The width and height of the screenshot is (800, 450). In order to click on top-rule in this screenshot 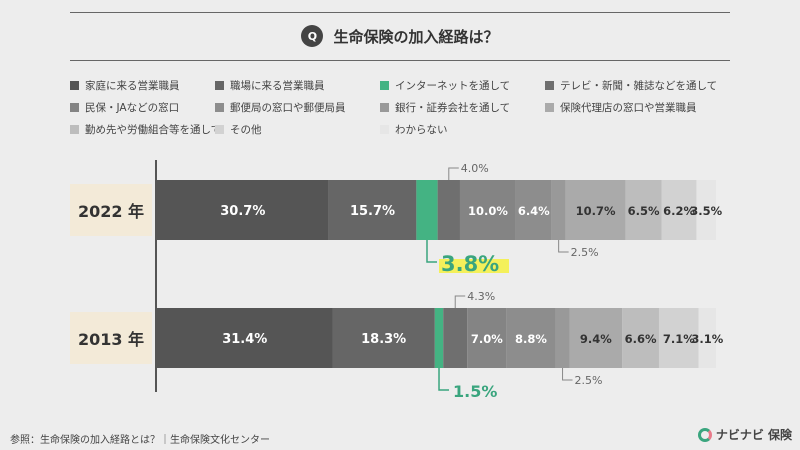, I will do `click(400, 12)`.